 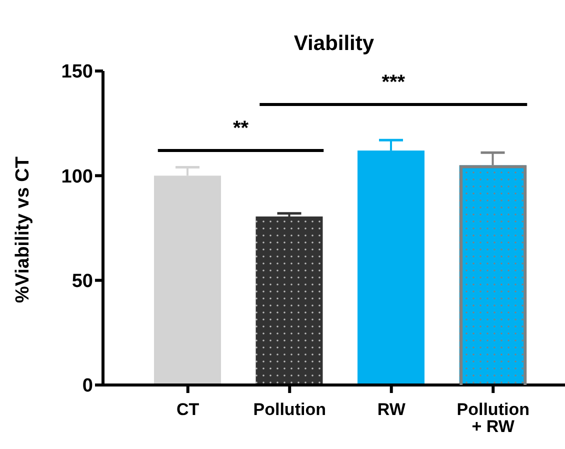 What do you see at coordinates (394, 82) in the screenshot?
I see `annotation: ***` at bounding box center [394, 82].